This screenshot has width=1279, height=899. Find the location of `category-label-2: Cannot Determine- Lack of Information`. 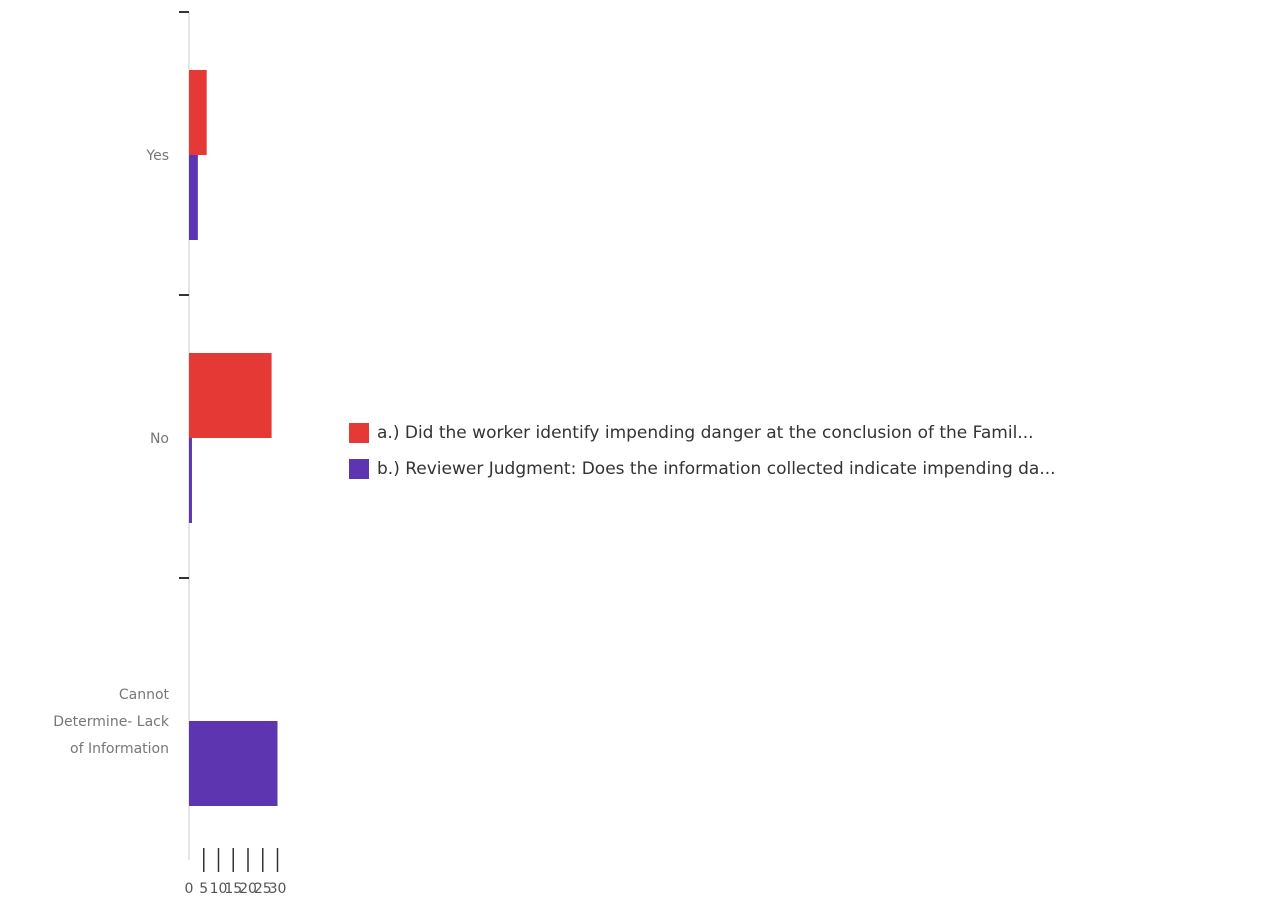

category-label-2: Cannot Determine- Lack of Information is located at coordinates (111, 722).